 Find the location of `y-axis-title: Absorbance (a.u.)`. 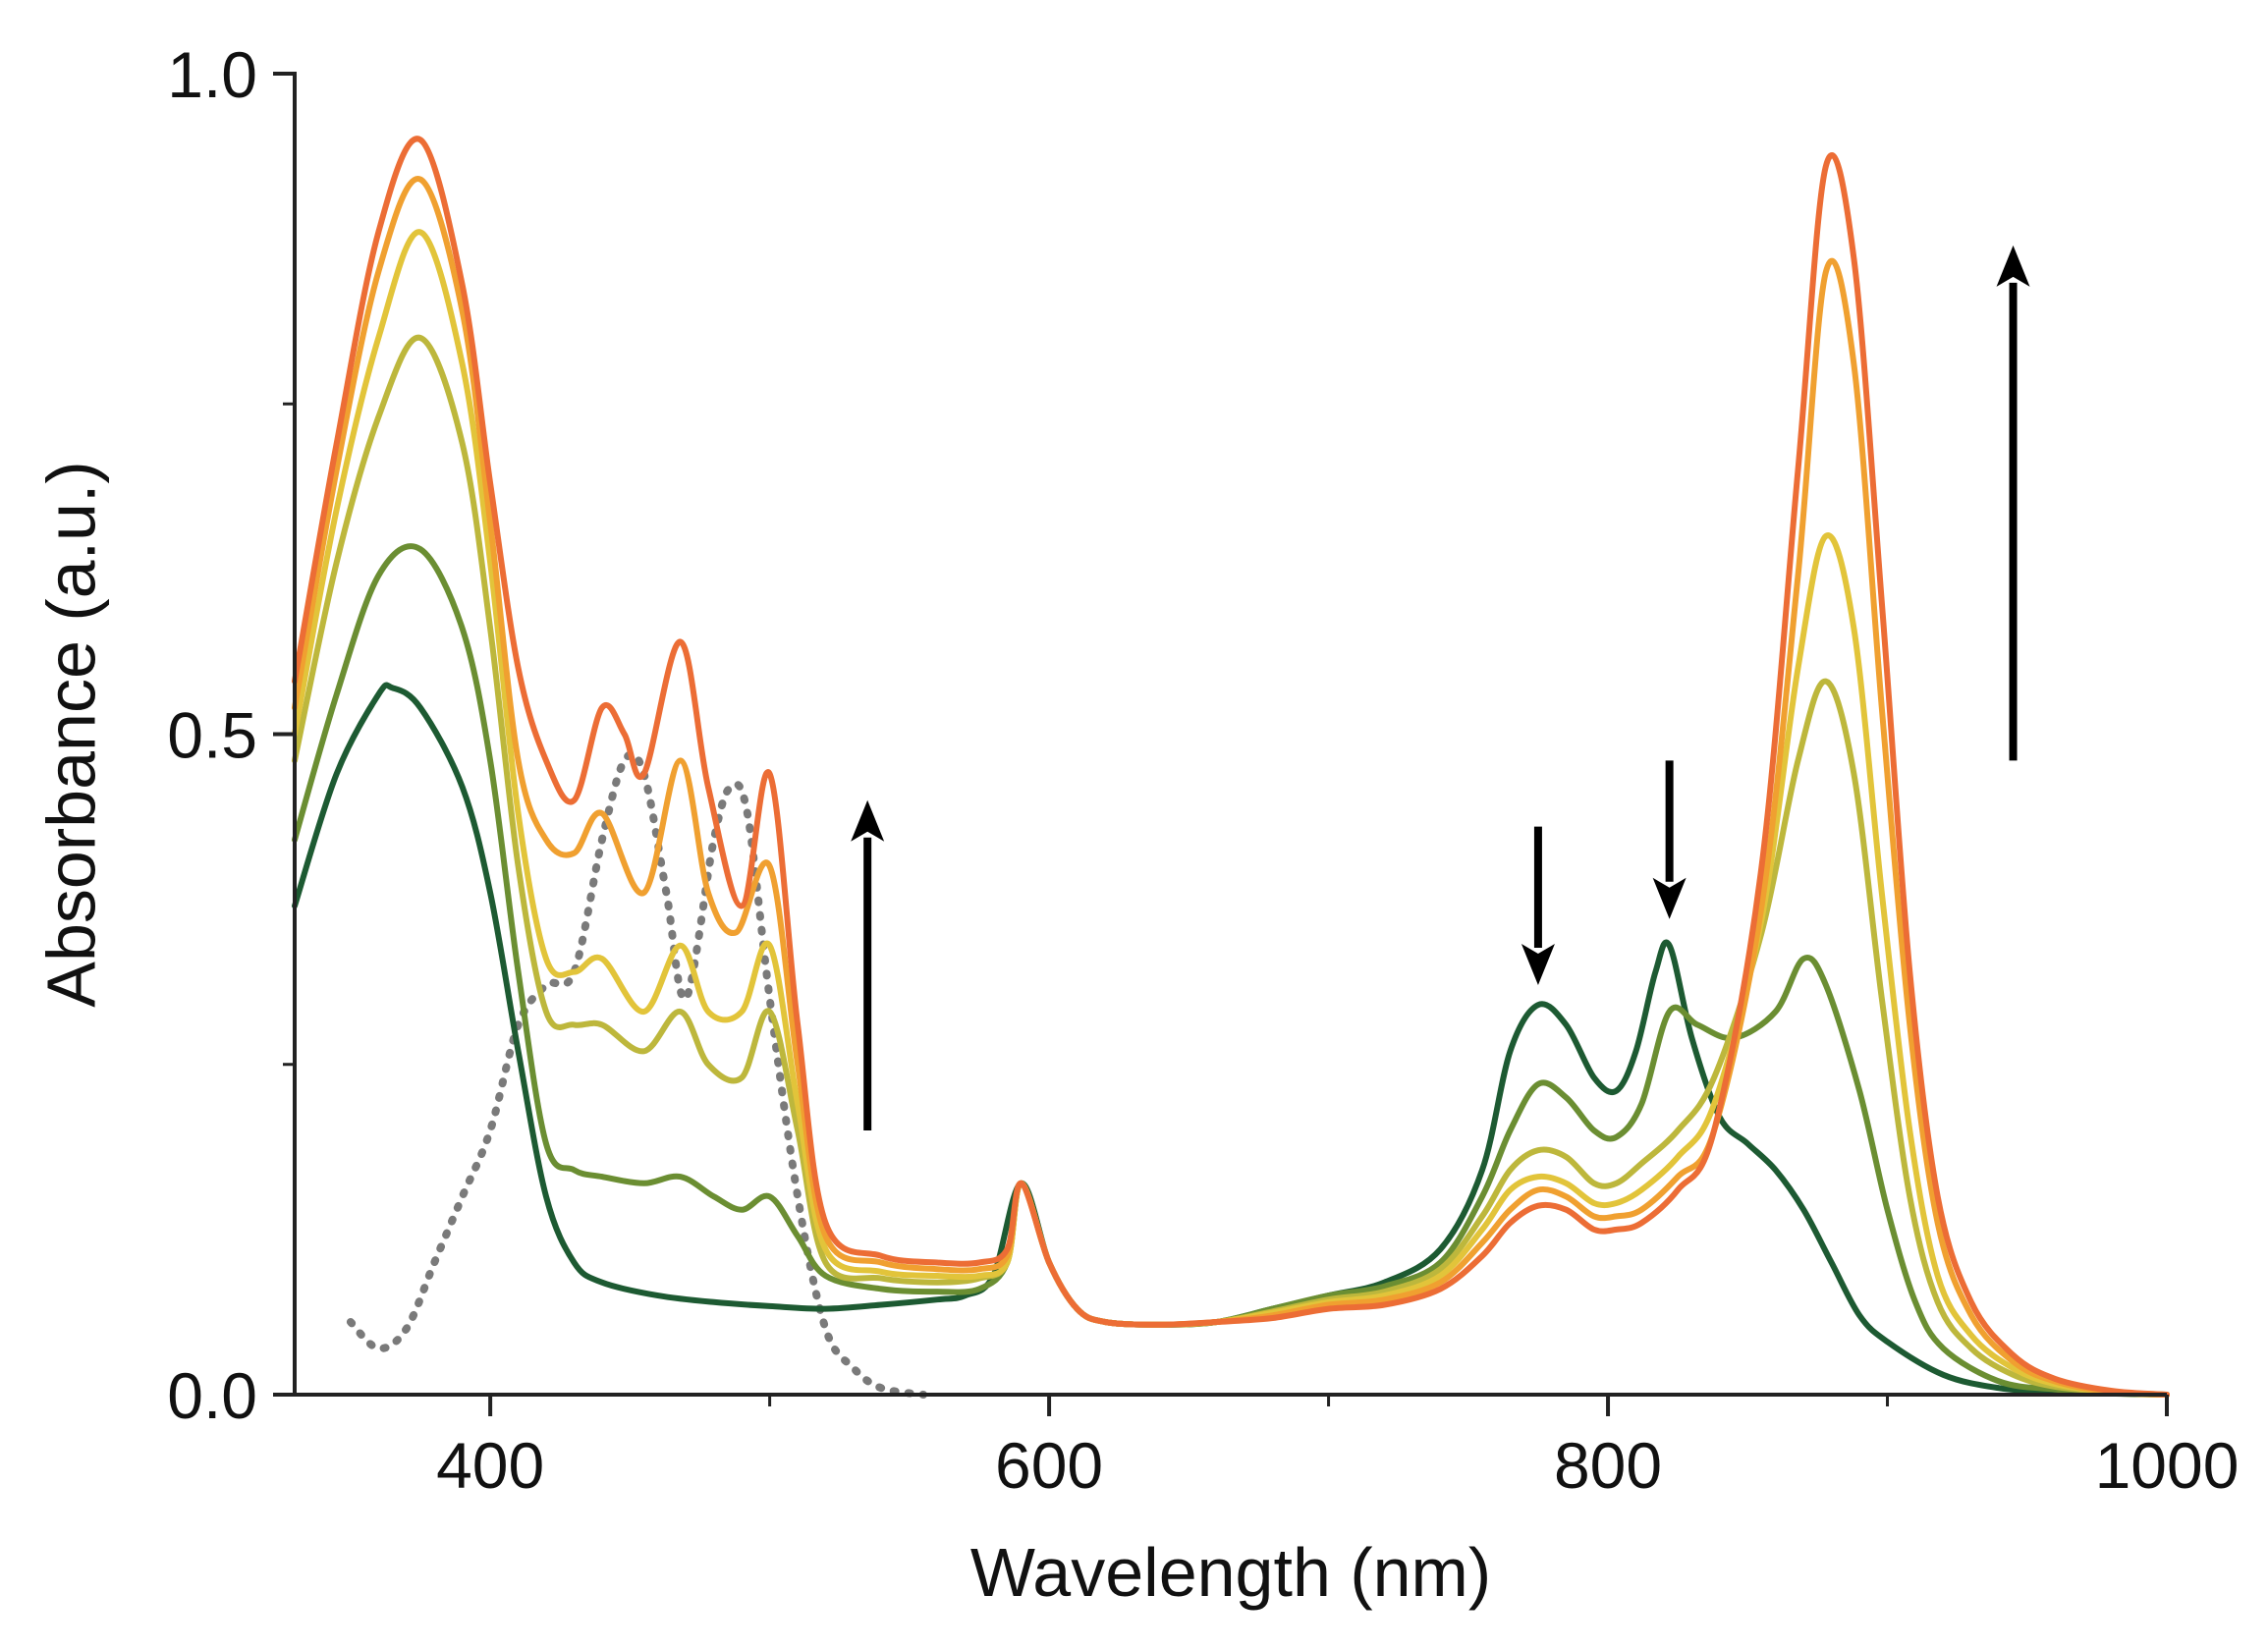

y-axis-title: Absorbance (a.u.) is located at coordinates (71, 734).